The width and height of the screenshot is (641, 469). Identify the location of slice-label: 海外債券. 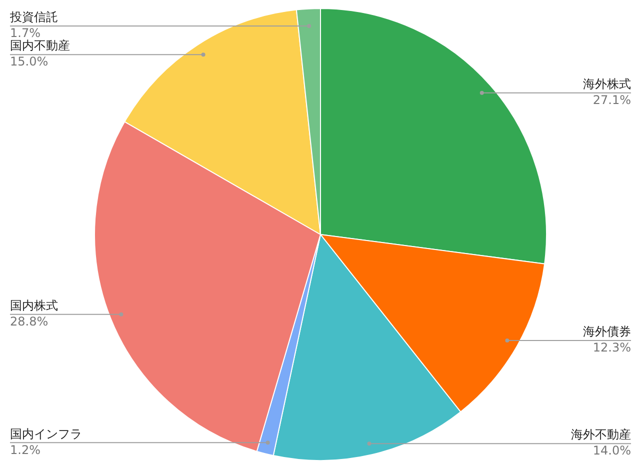
(607, 331).